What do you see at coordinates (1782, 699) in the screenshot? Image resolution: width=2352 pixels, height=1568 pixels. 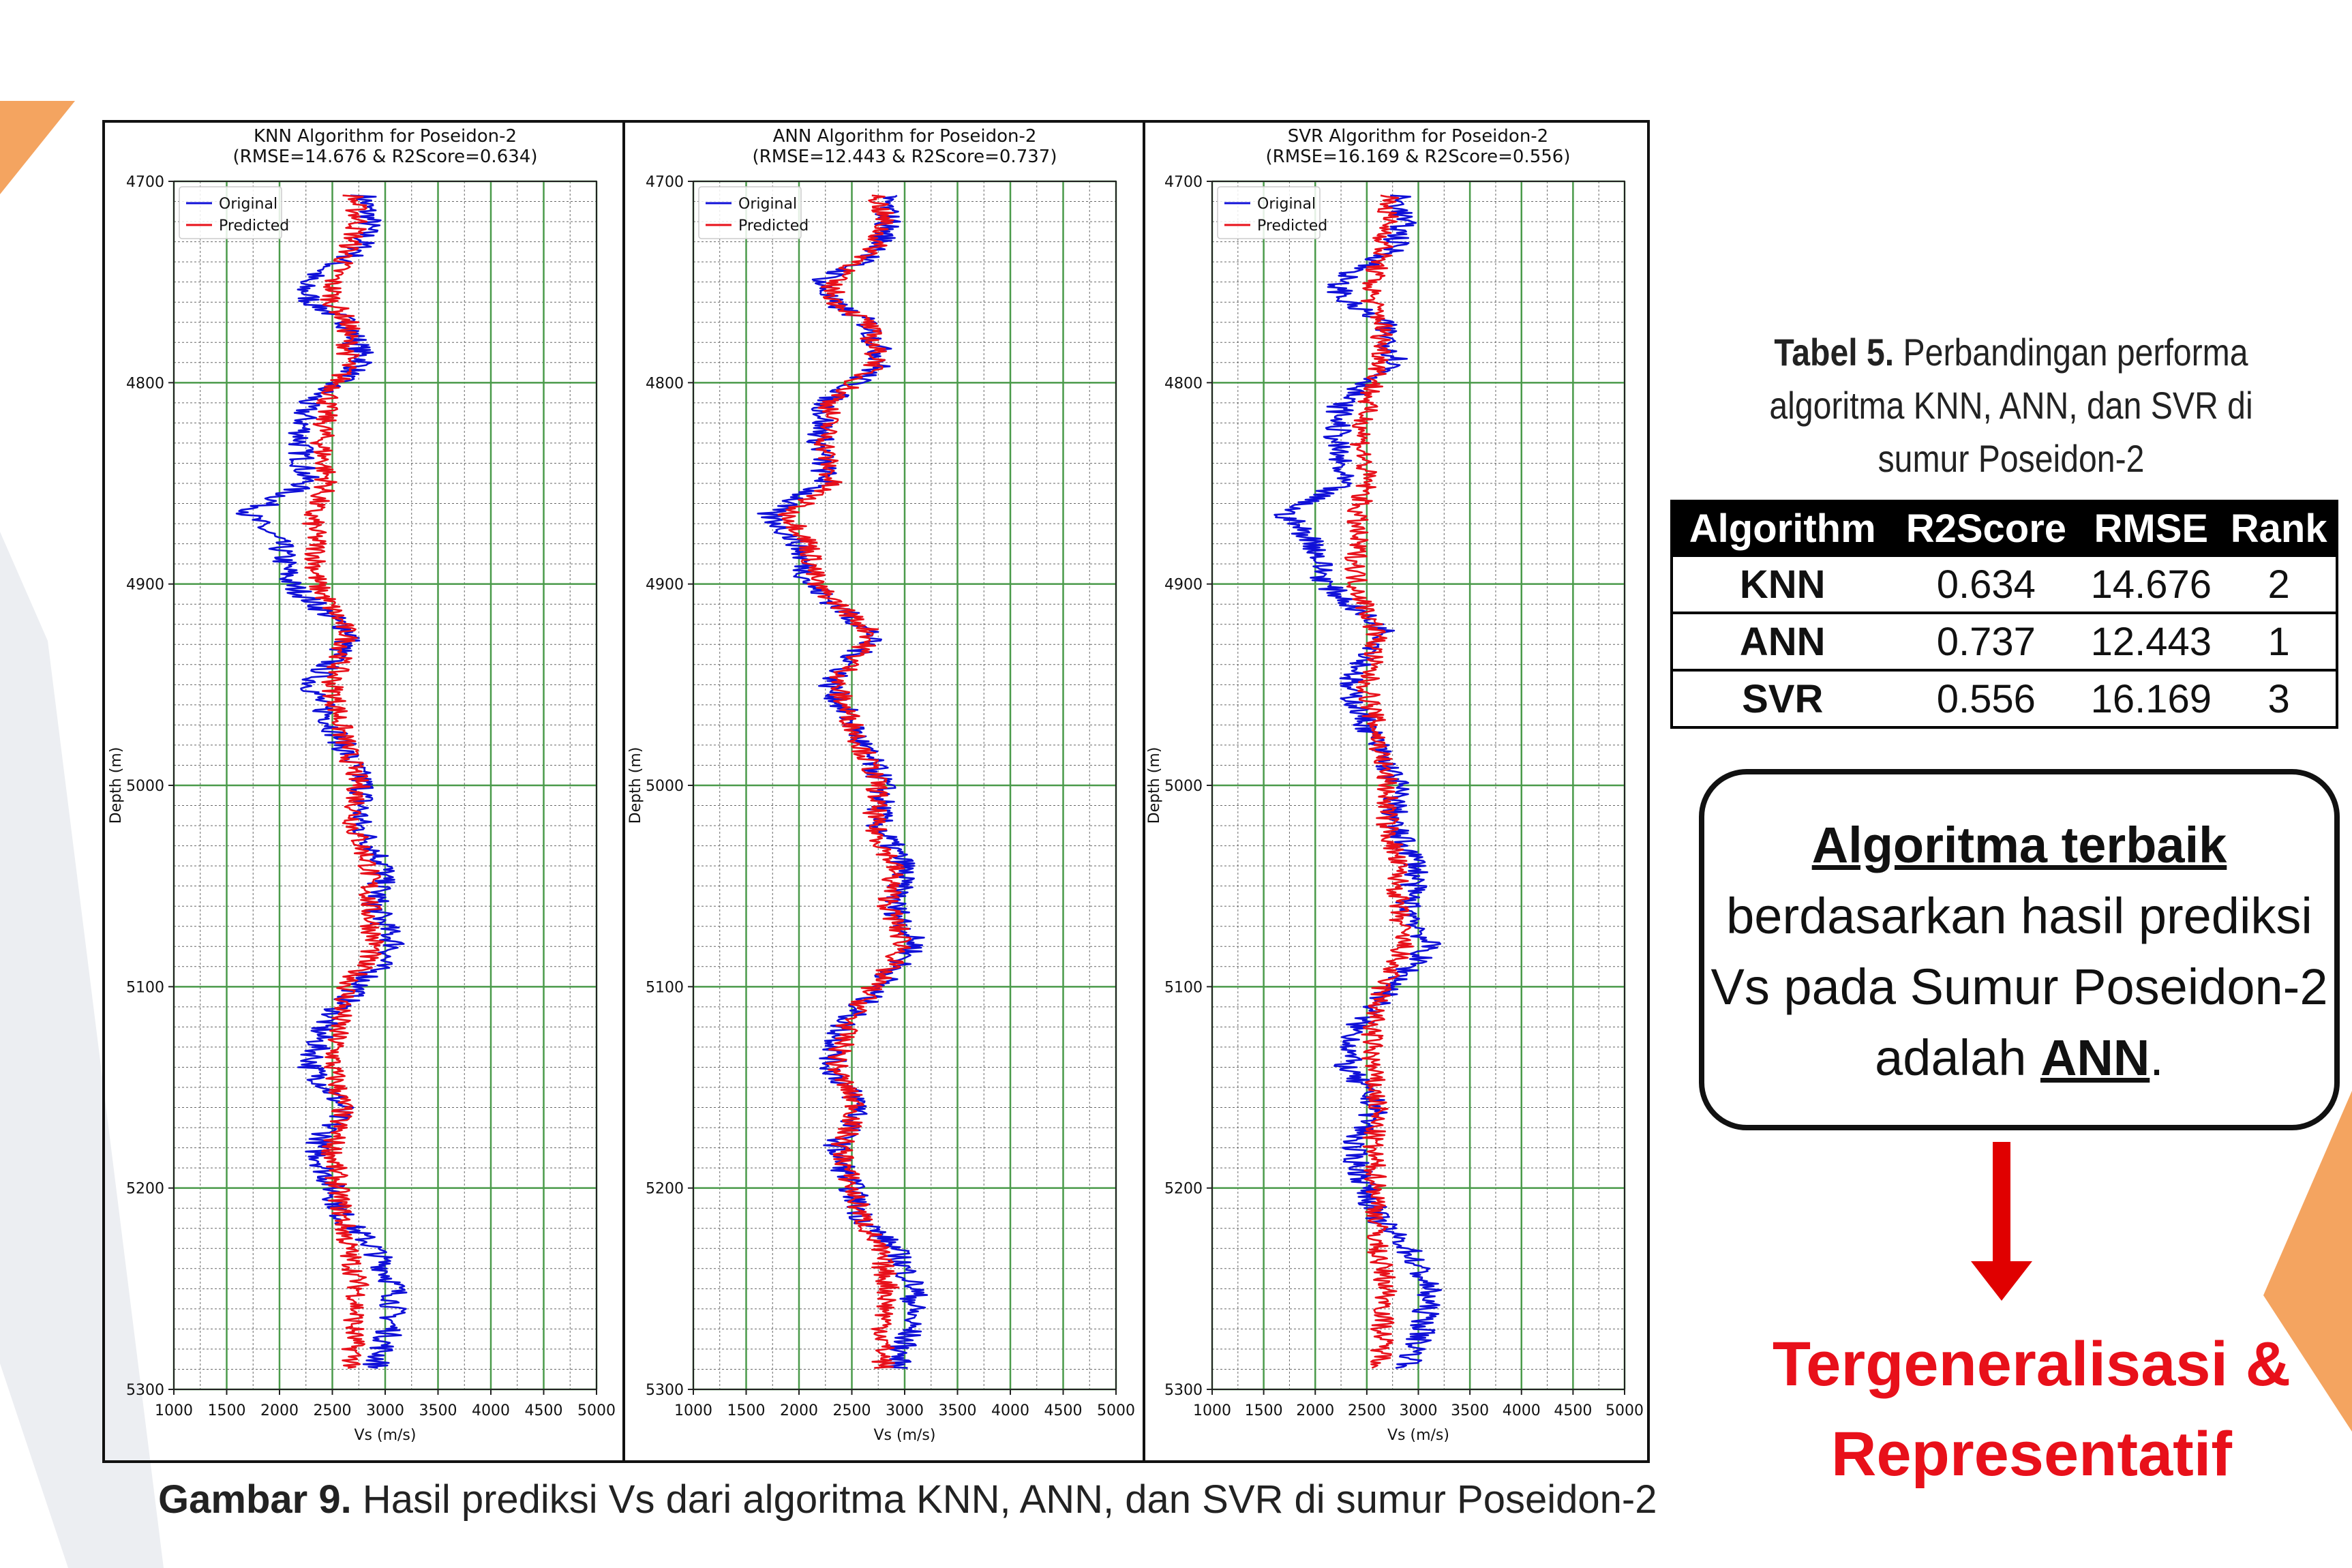 I see `table-cell-algorithm: SVR` at bounding box center [1782, 699].